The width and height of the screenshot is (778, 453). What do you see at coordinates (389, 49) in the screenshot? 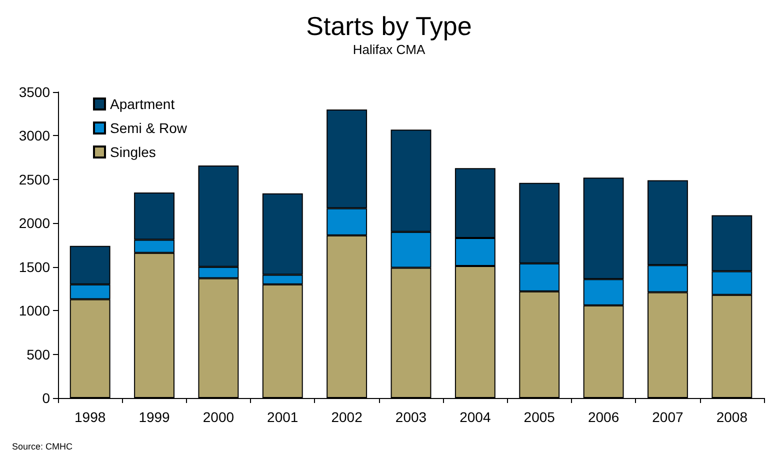
I see `chart-subtitle: Halifax CMA` at bounding box center [389, 49].